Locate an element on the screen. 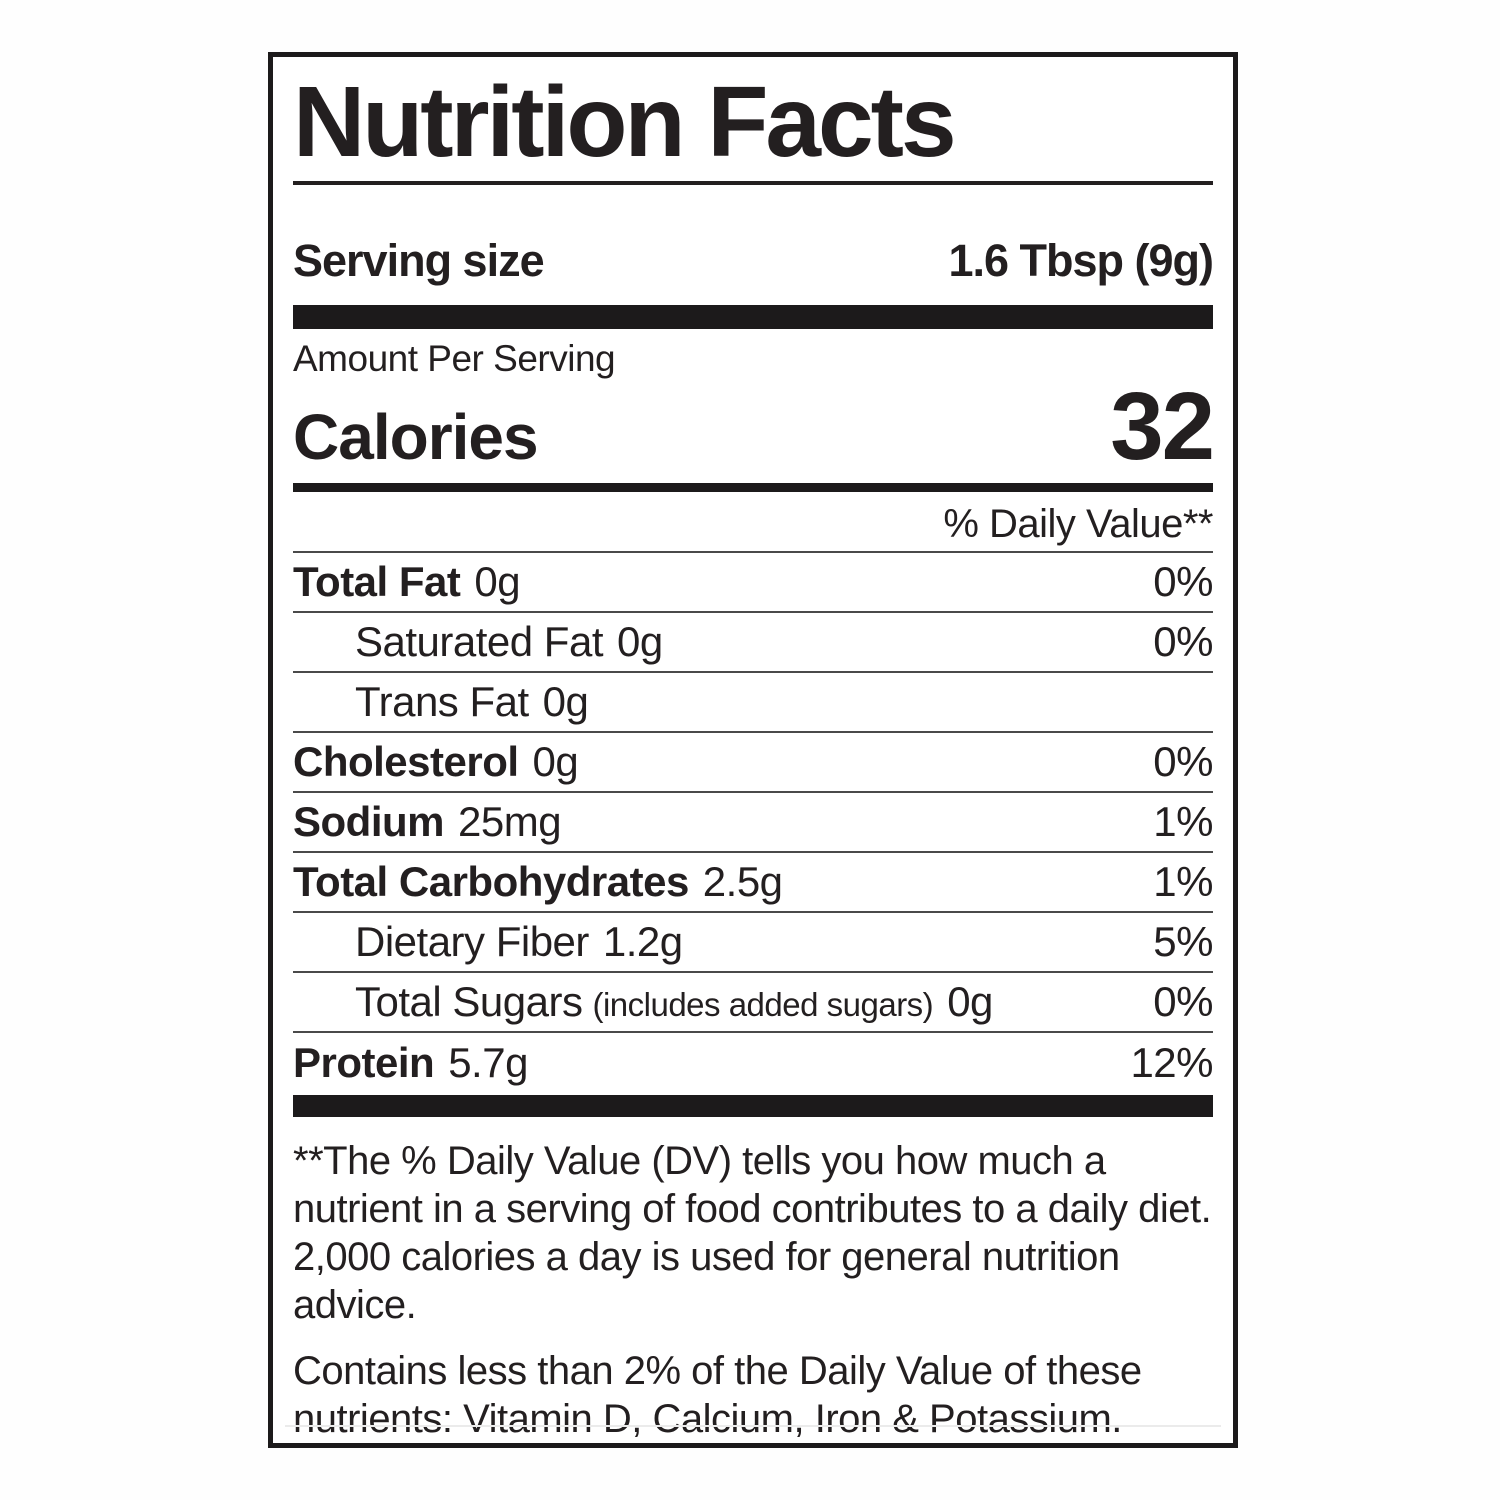 The image size is (1500, 1500). nutrient-name-note: (includes added sugars) is located at coordinates (763, 1004).